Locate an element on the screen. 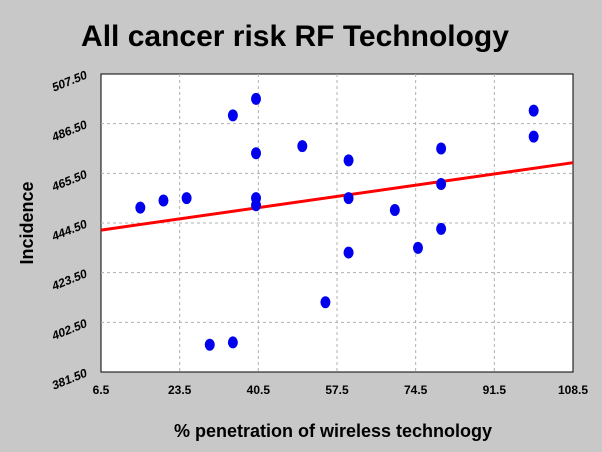 The height and width of the screenshot is (452, 602). x-tick-labels: 6.5 23.5 40.5 57.5 74.5 91.5 108.5 is located at coordinates (341, 390).